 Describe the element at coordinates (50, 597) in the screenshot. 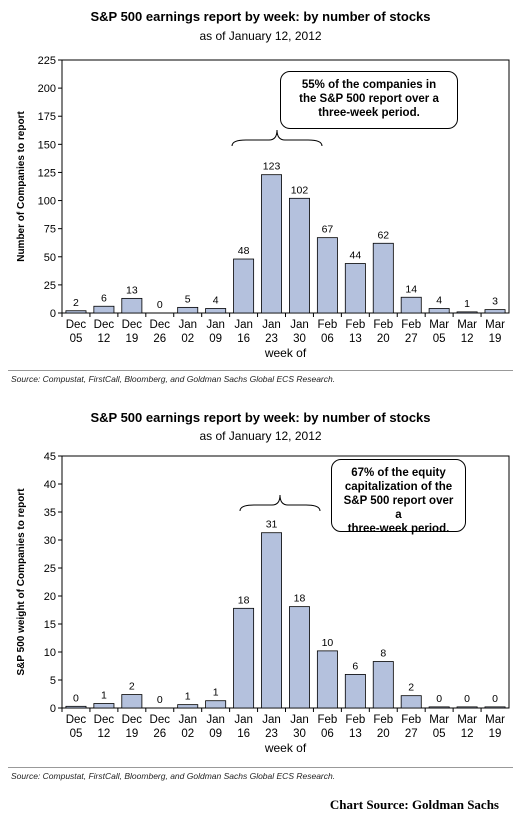

I see `y-tick-label: 20` at that location.